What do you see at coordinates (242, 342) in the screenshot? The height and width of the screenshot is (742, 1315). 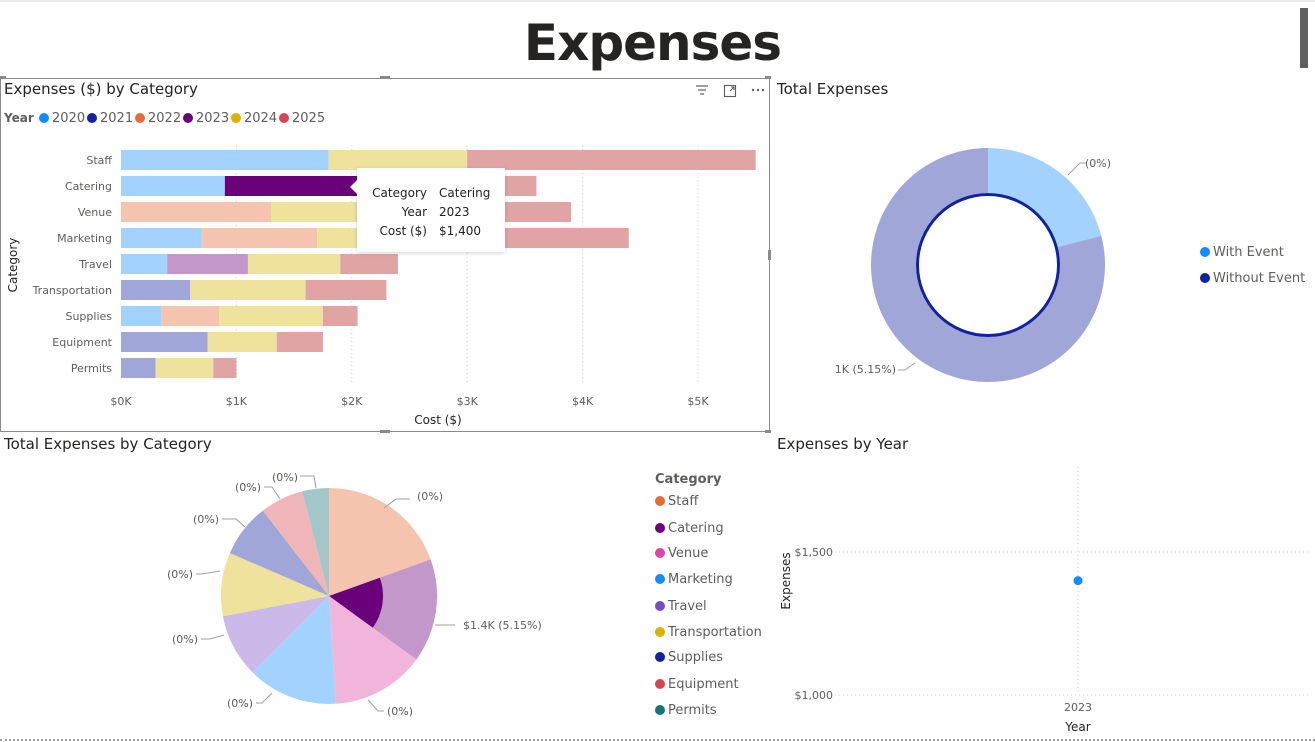 I see `bar-equipment-2024` at bounding box center [242, 342].